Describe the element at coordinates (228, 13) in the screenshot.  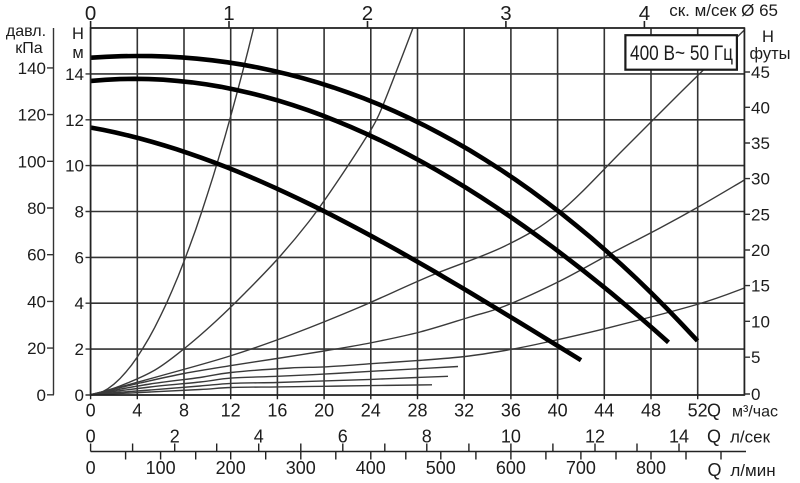
I see `svg-text: 1` at that location.